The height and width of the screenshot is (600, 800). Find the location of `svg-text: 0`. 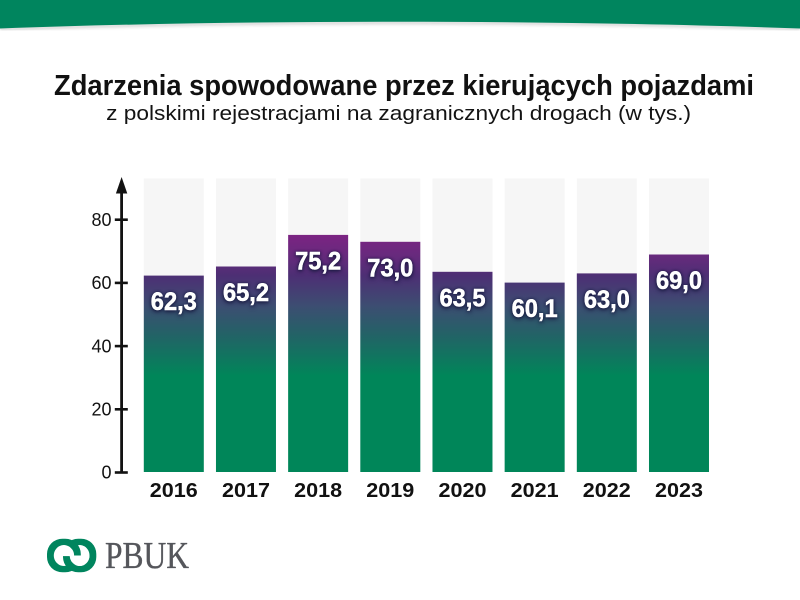

svg-text: 0 is located at coordinates (106, 473).